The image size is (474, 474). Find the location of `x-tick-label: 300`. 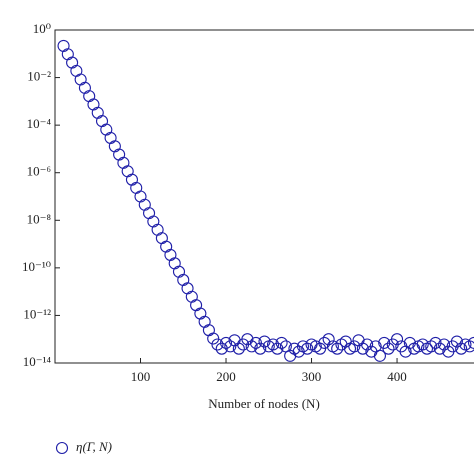

x-tick-label: 300 is located at coordinates (312, 376).